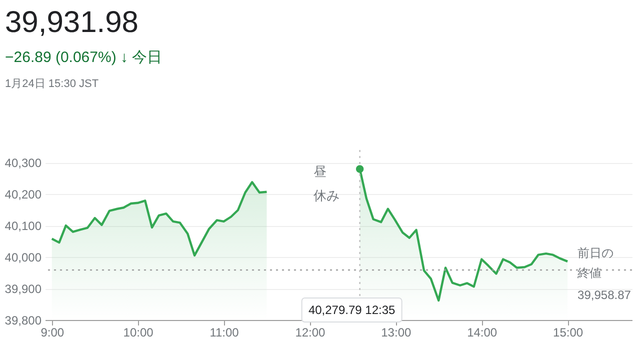 The width and height of the screenshot is (640, 343). What do you see at coordinates (23, 257) in the screenshot?
I see `y-tick-label: 40,000` at bounding box center [23, 257].